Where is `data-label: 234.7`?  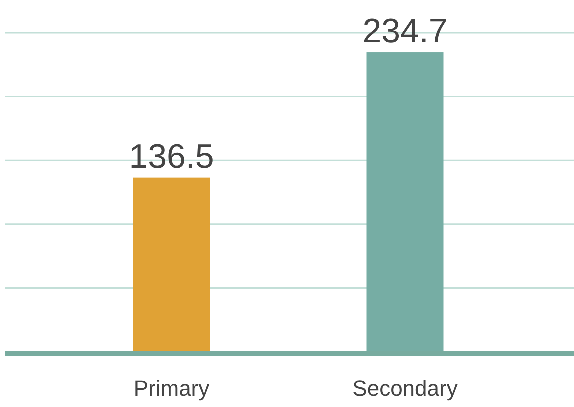
data-label: 234.7 is located at coordinates (405, 31).